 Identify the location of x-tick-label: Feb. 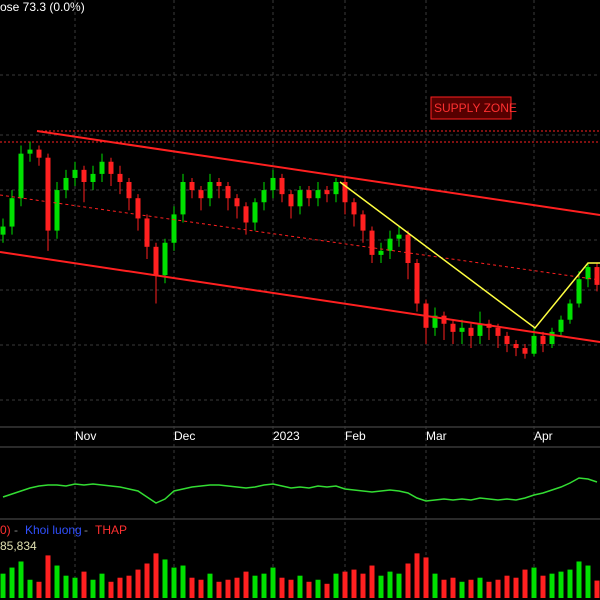
(355, 436).